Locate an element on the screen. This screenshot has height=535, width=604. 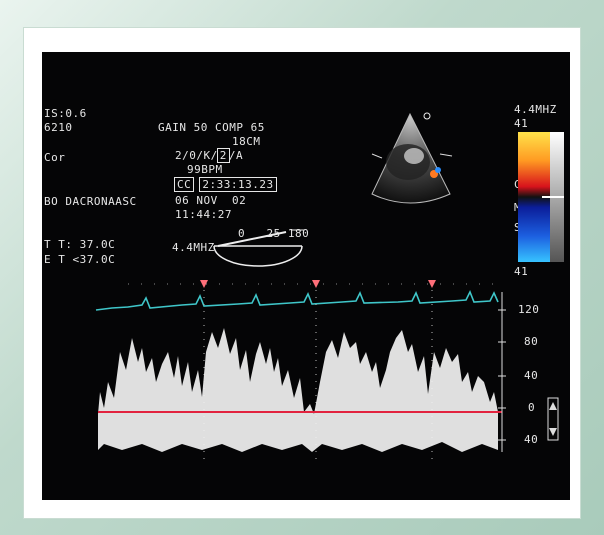
colorbar-unit-c: C is located at coordinates (518, 184).